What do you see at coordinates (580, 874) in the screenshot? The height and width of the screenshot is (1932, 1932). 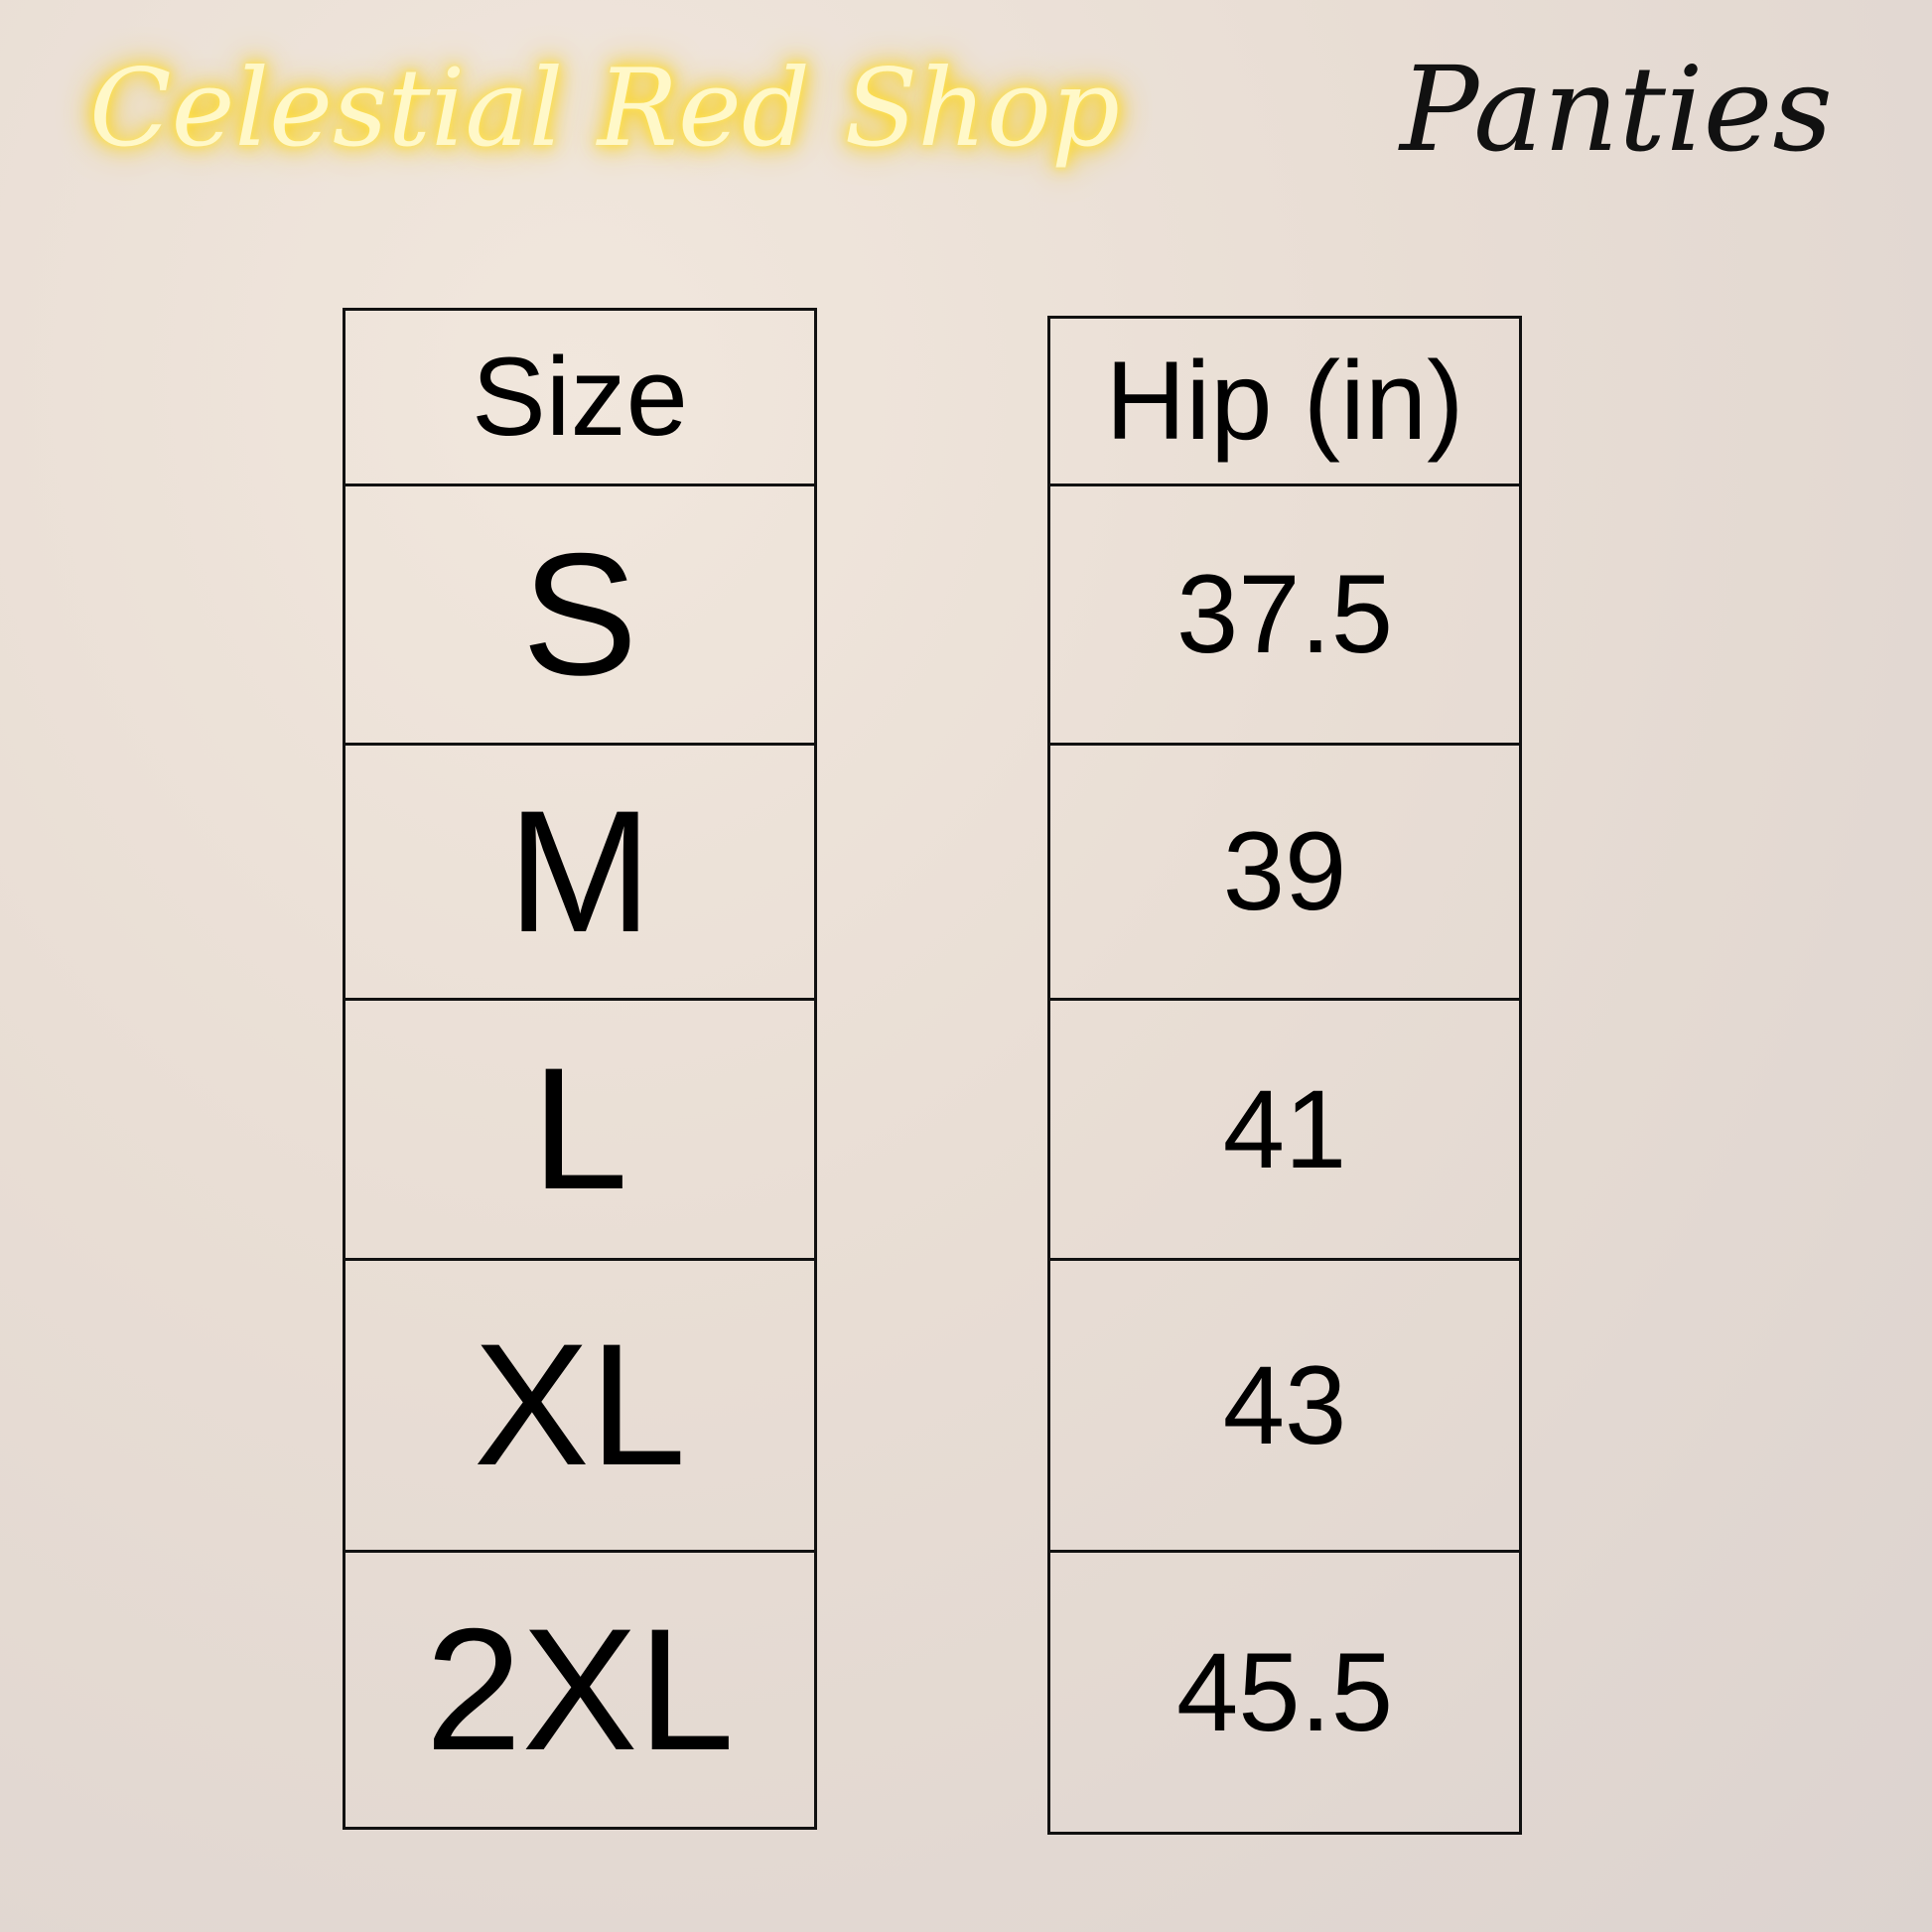 I see `size-cell: M` at bounding box center [580, 874].